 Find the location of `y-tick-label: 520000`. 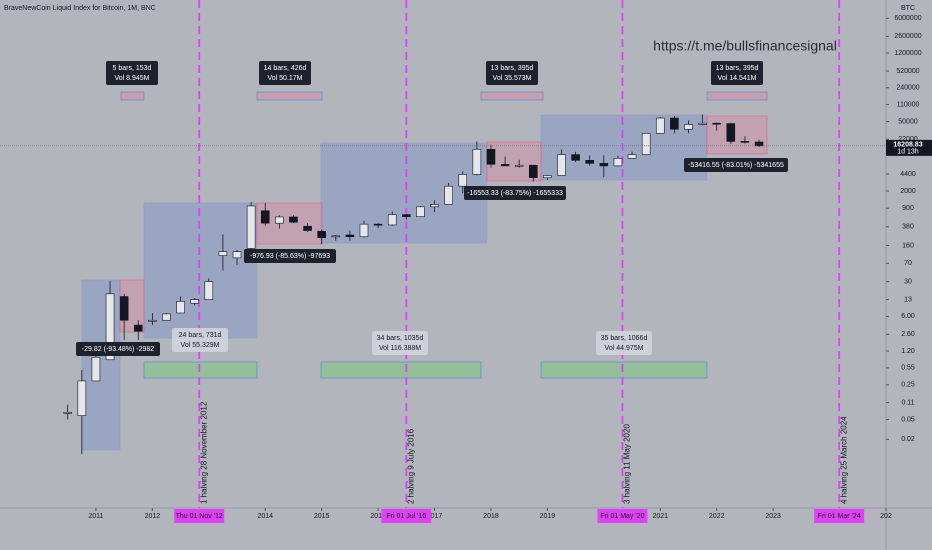

y-tick-label: 520000 is located at coordinates (907, 71).